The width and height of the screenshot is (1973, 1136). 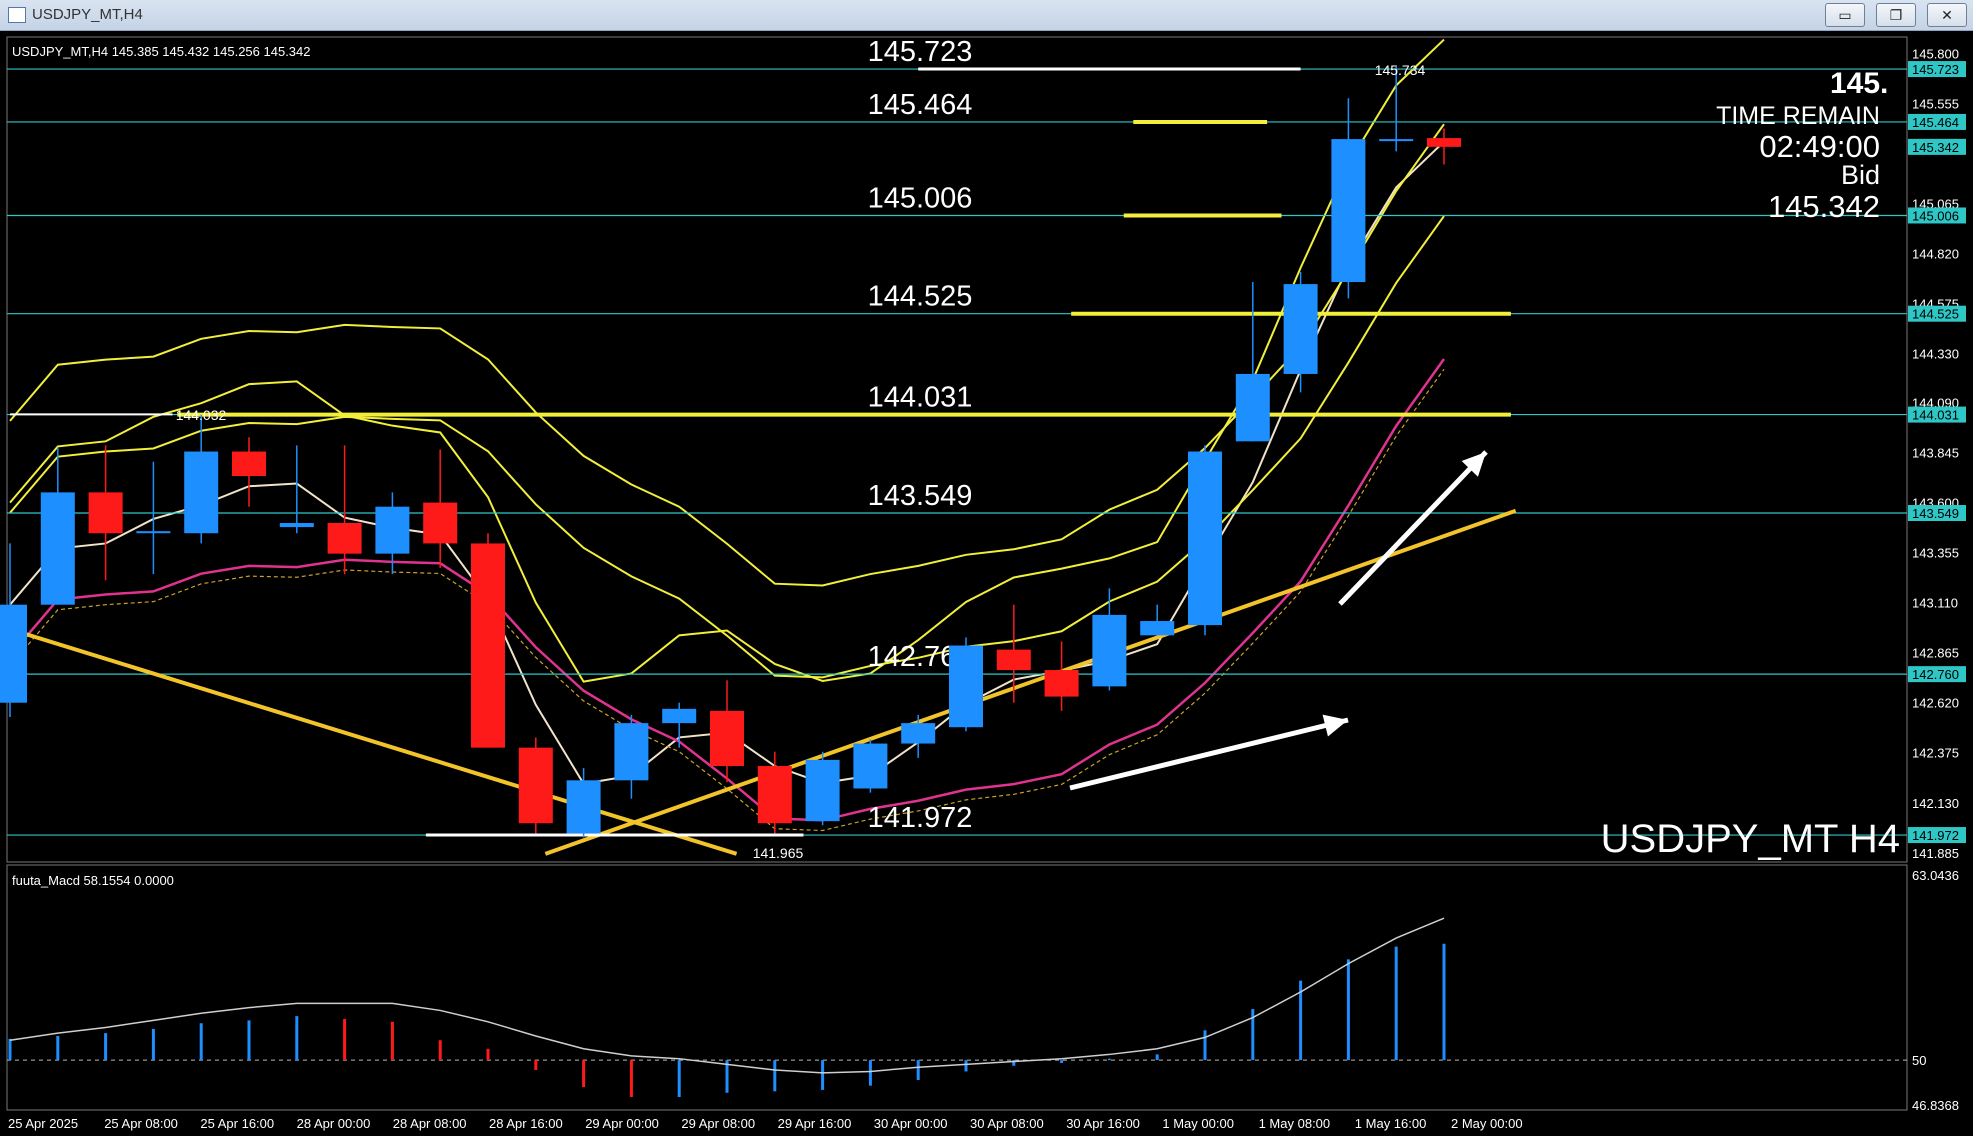 What do you see at coordinates (1413, 528) in the screenshot?
I see `arrow-line` at bounding box center [1413, 528].